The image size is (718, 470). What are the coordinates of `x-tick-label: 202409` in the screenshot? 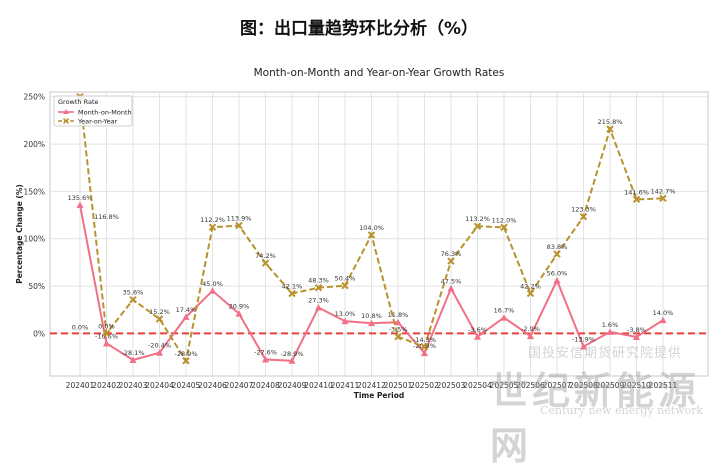 It's located at (292, 385).